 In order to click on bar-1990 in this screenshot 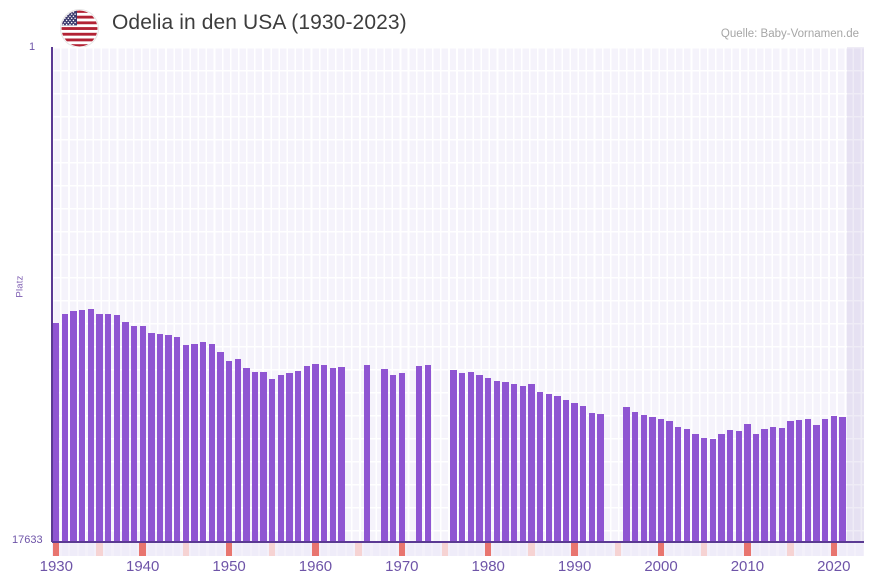, I will do `click(574, 472)`.